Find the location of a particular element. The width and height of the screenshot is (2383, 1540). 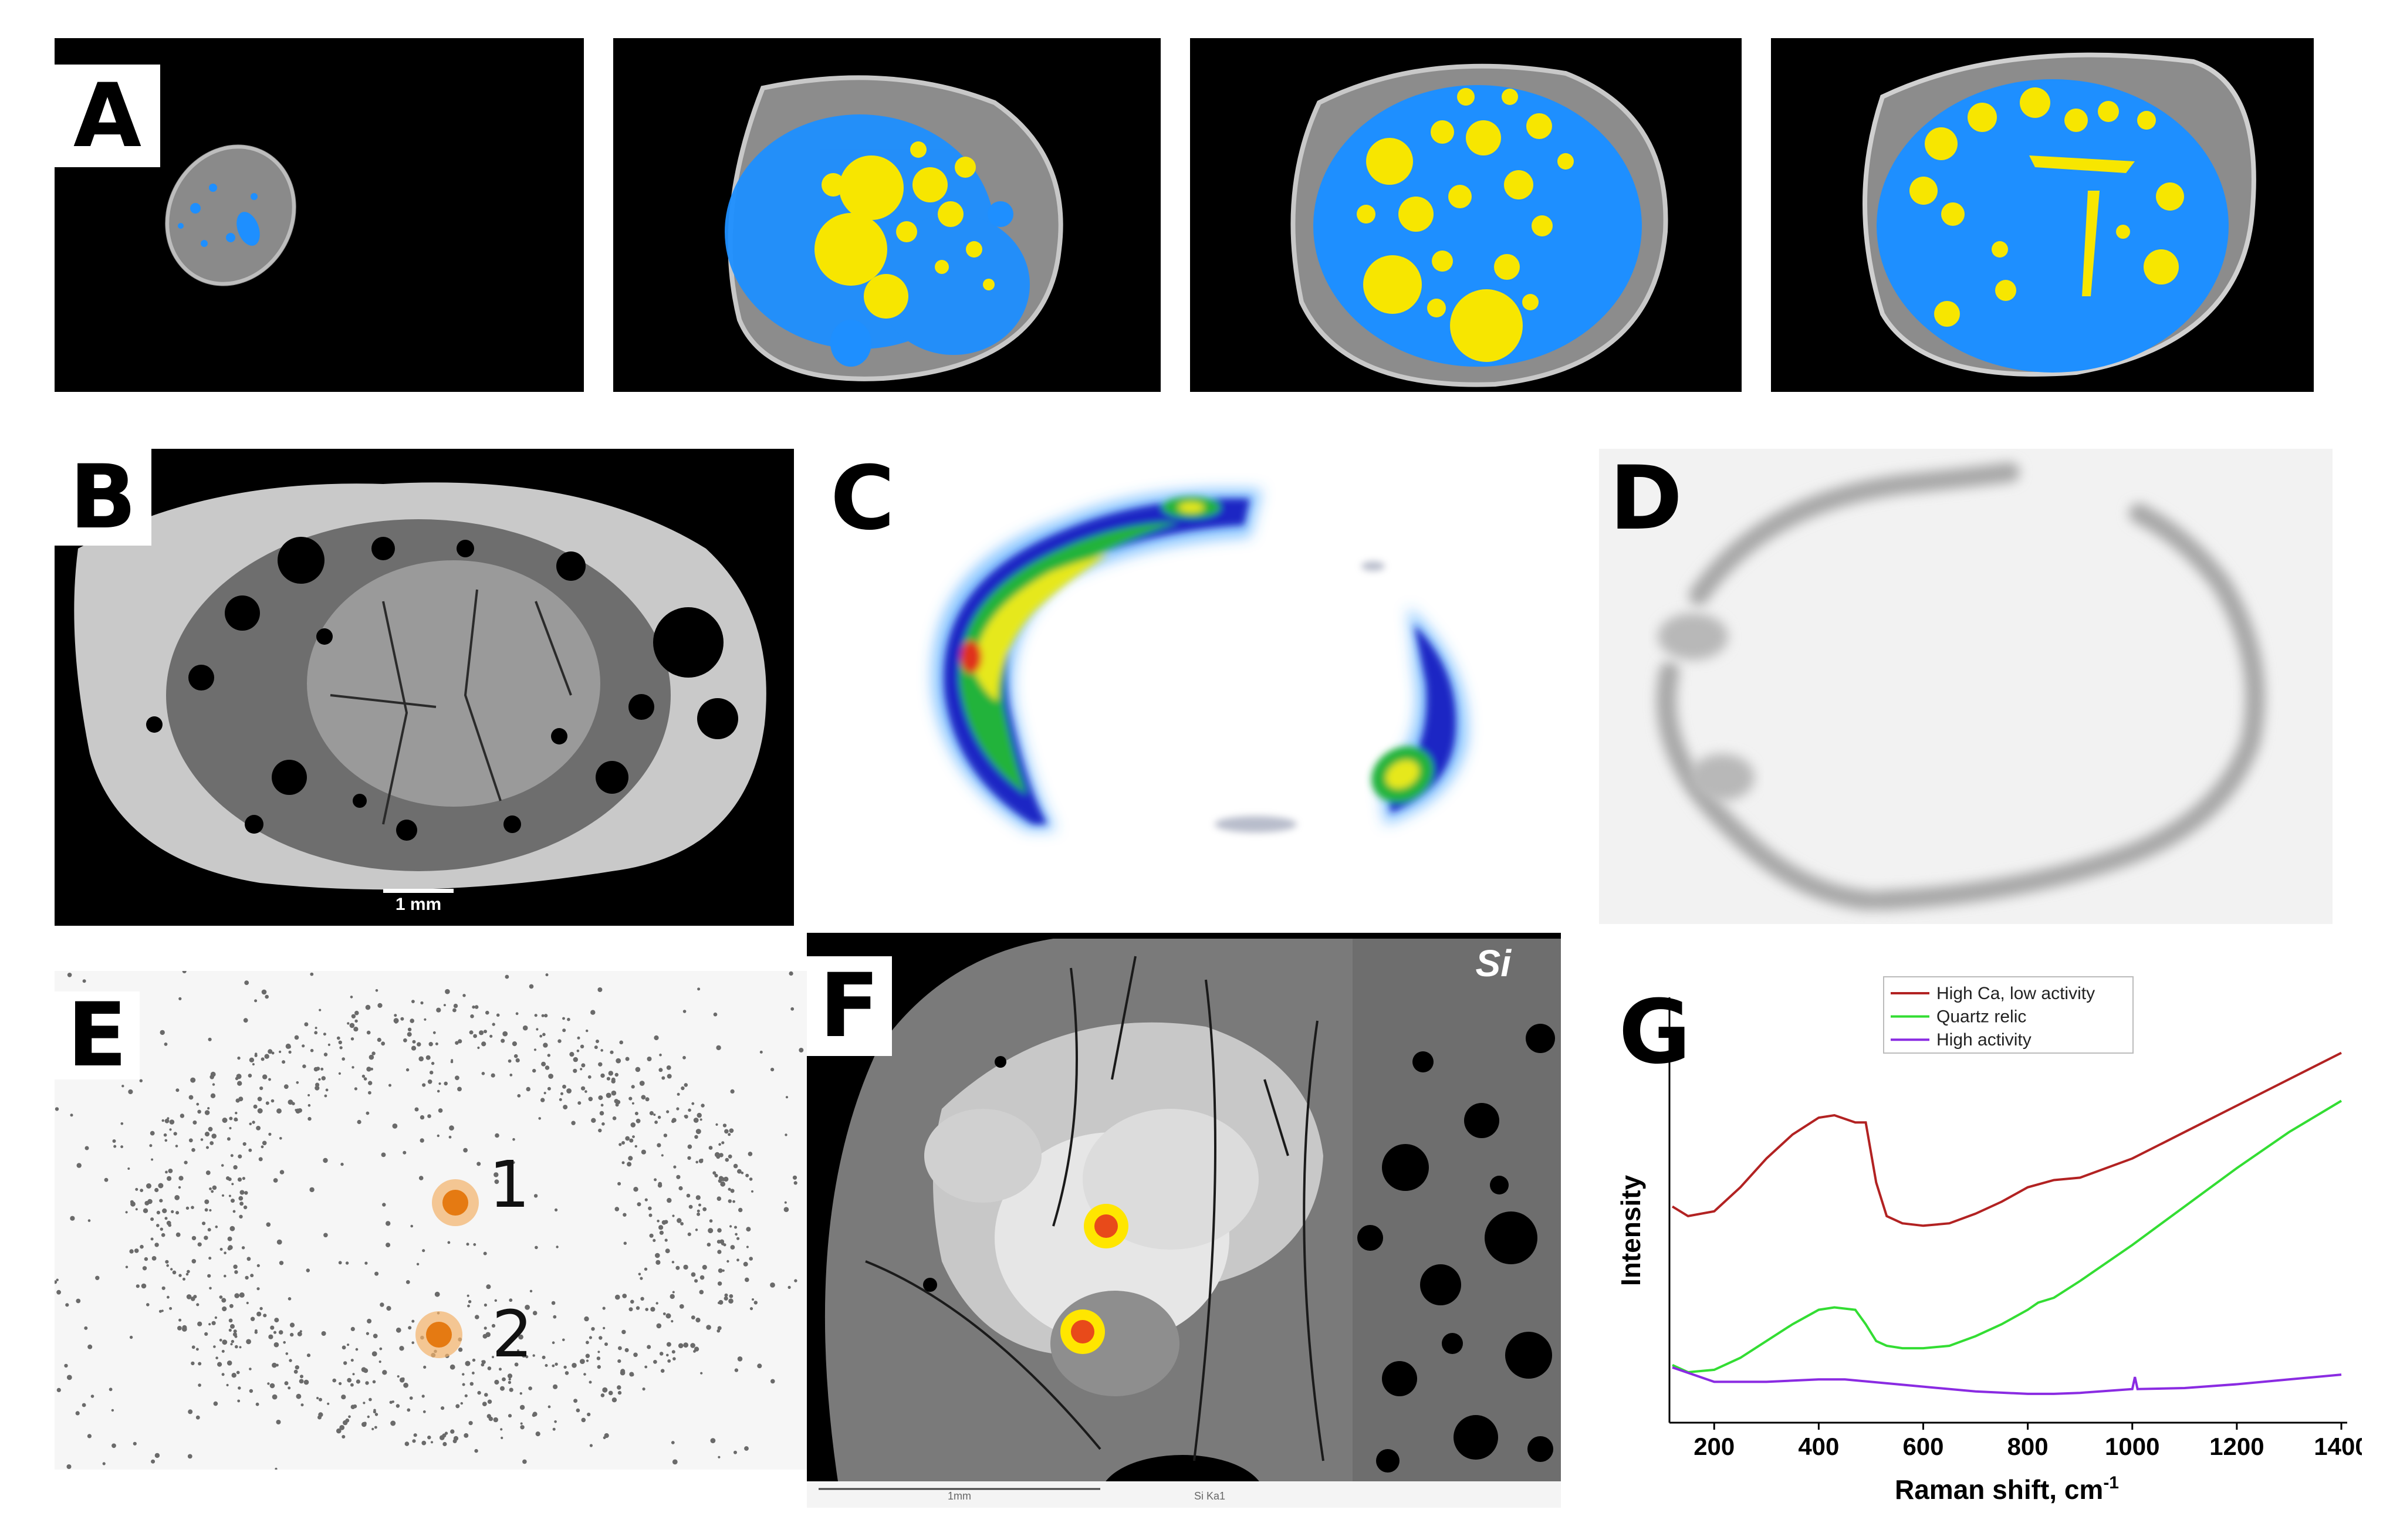

panel-c-image is located at coordinates (1191, 683).